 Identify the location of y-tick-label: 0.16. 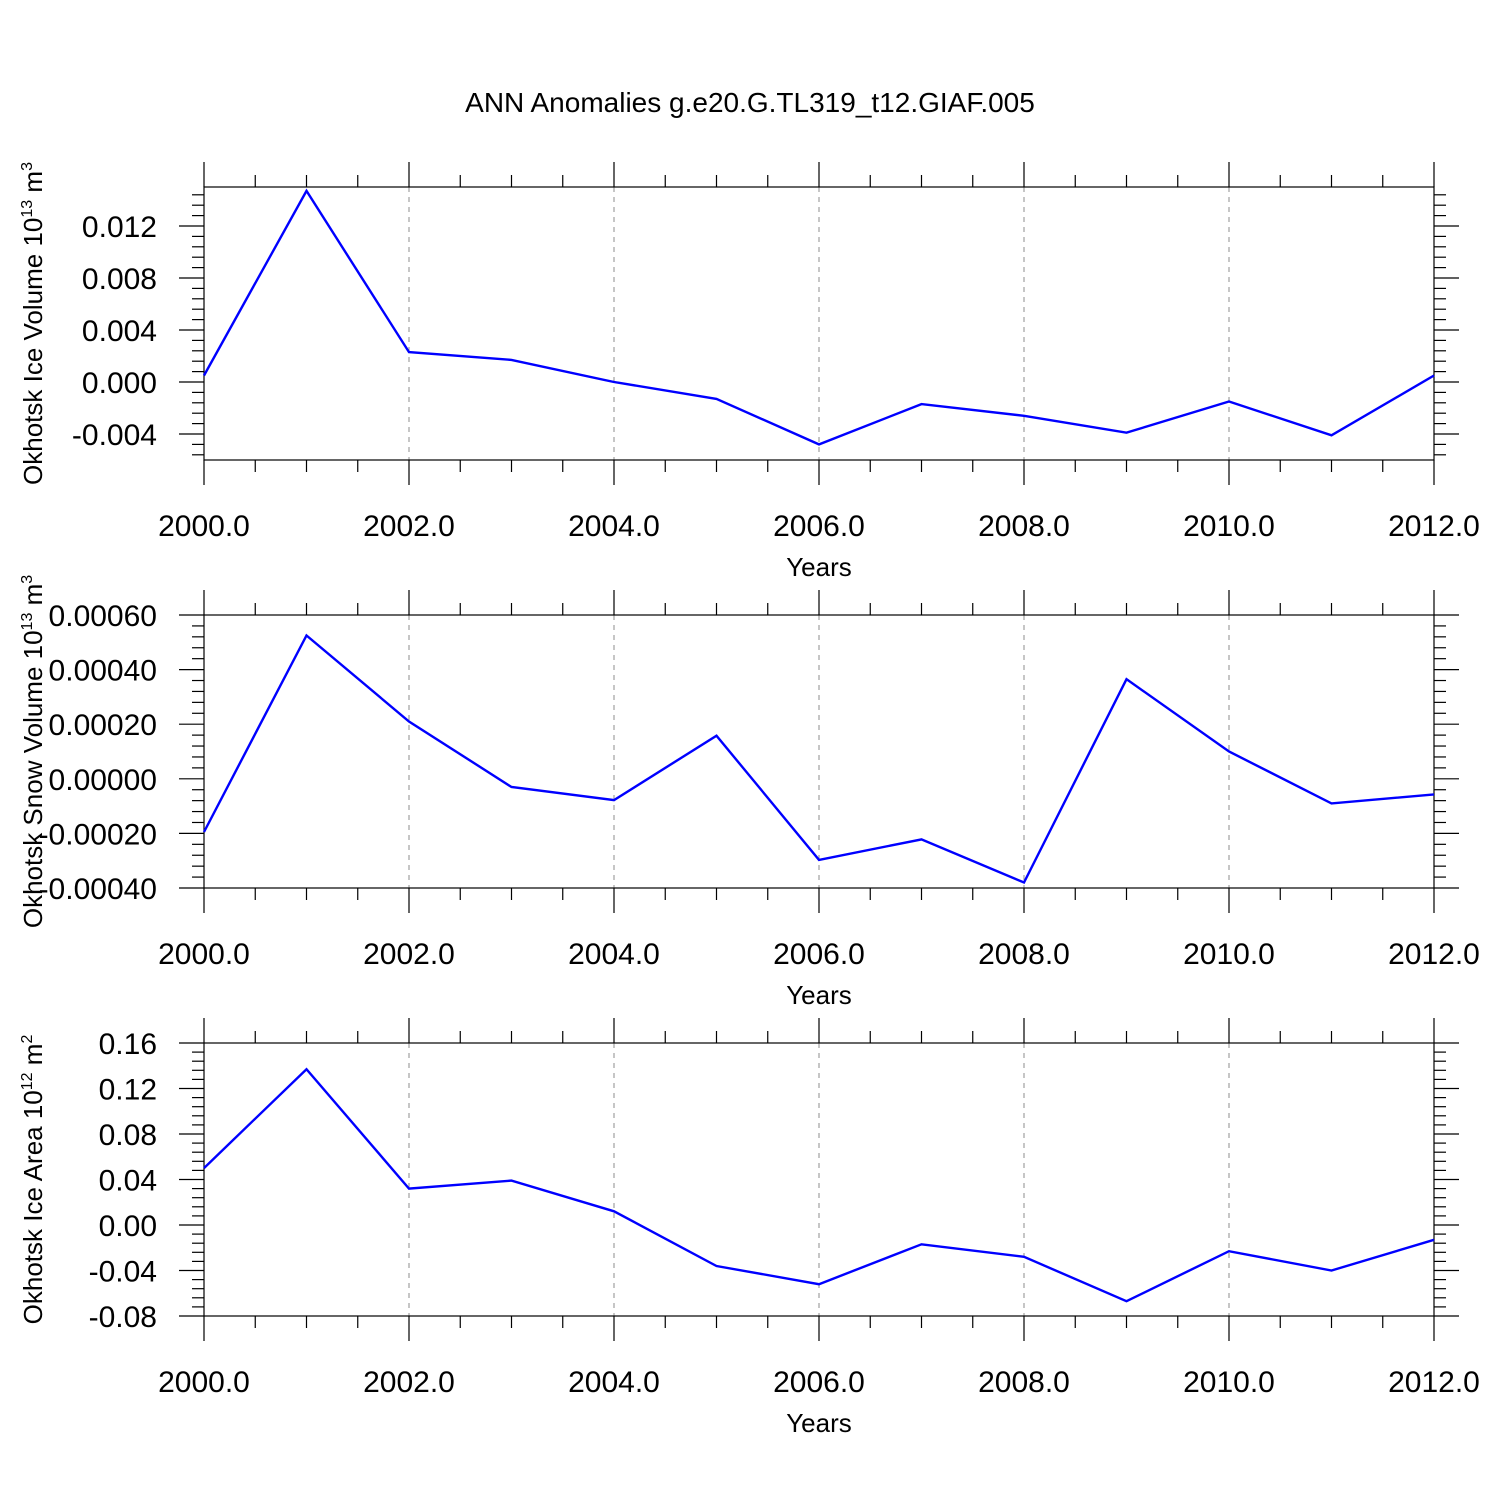
(128, 1044).